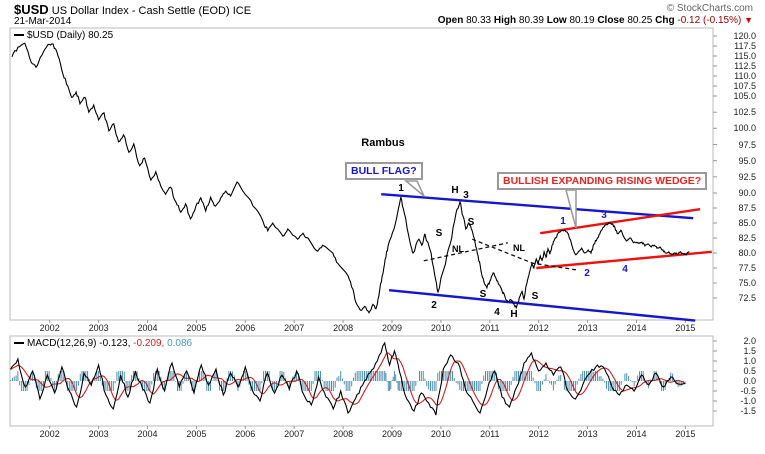  I want to click on price-y-axis-label: 117.5, so click(745, 46).